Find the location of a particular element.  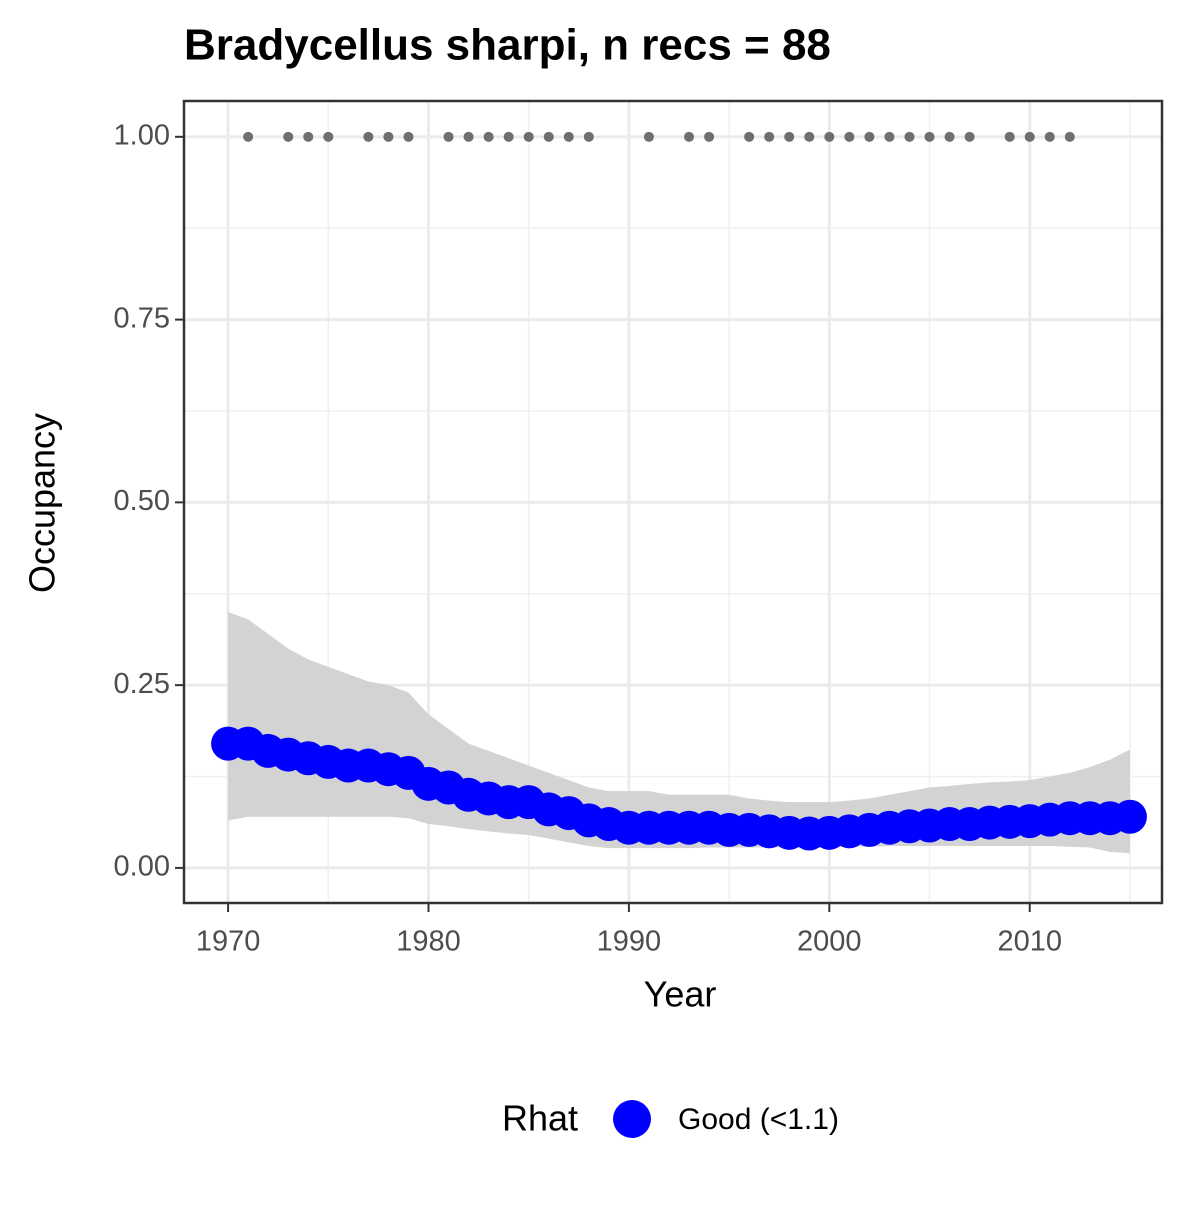

x-tick-label: 2010 is located at coordinates (1029, 942).